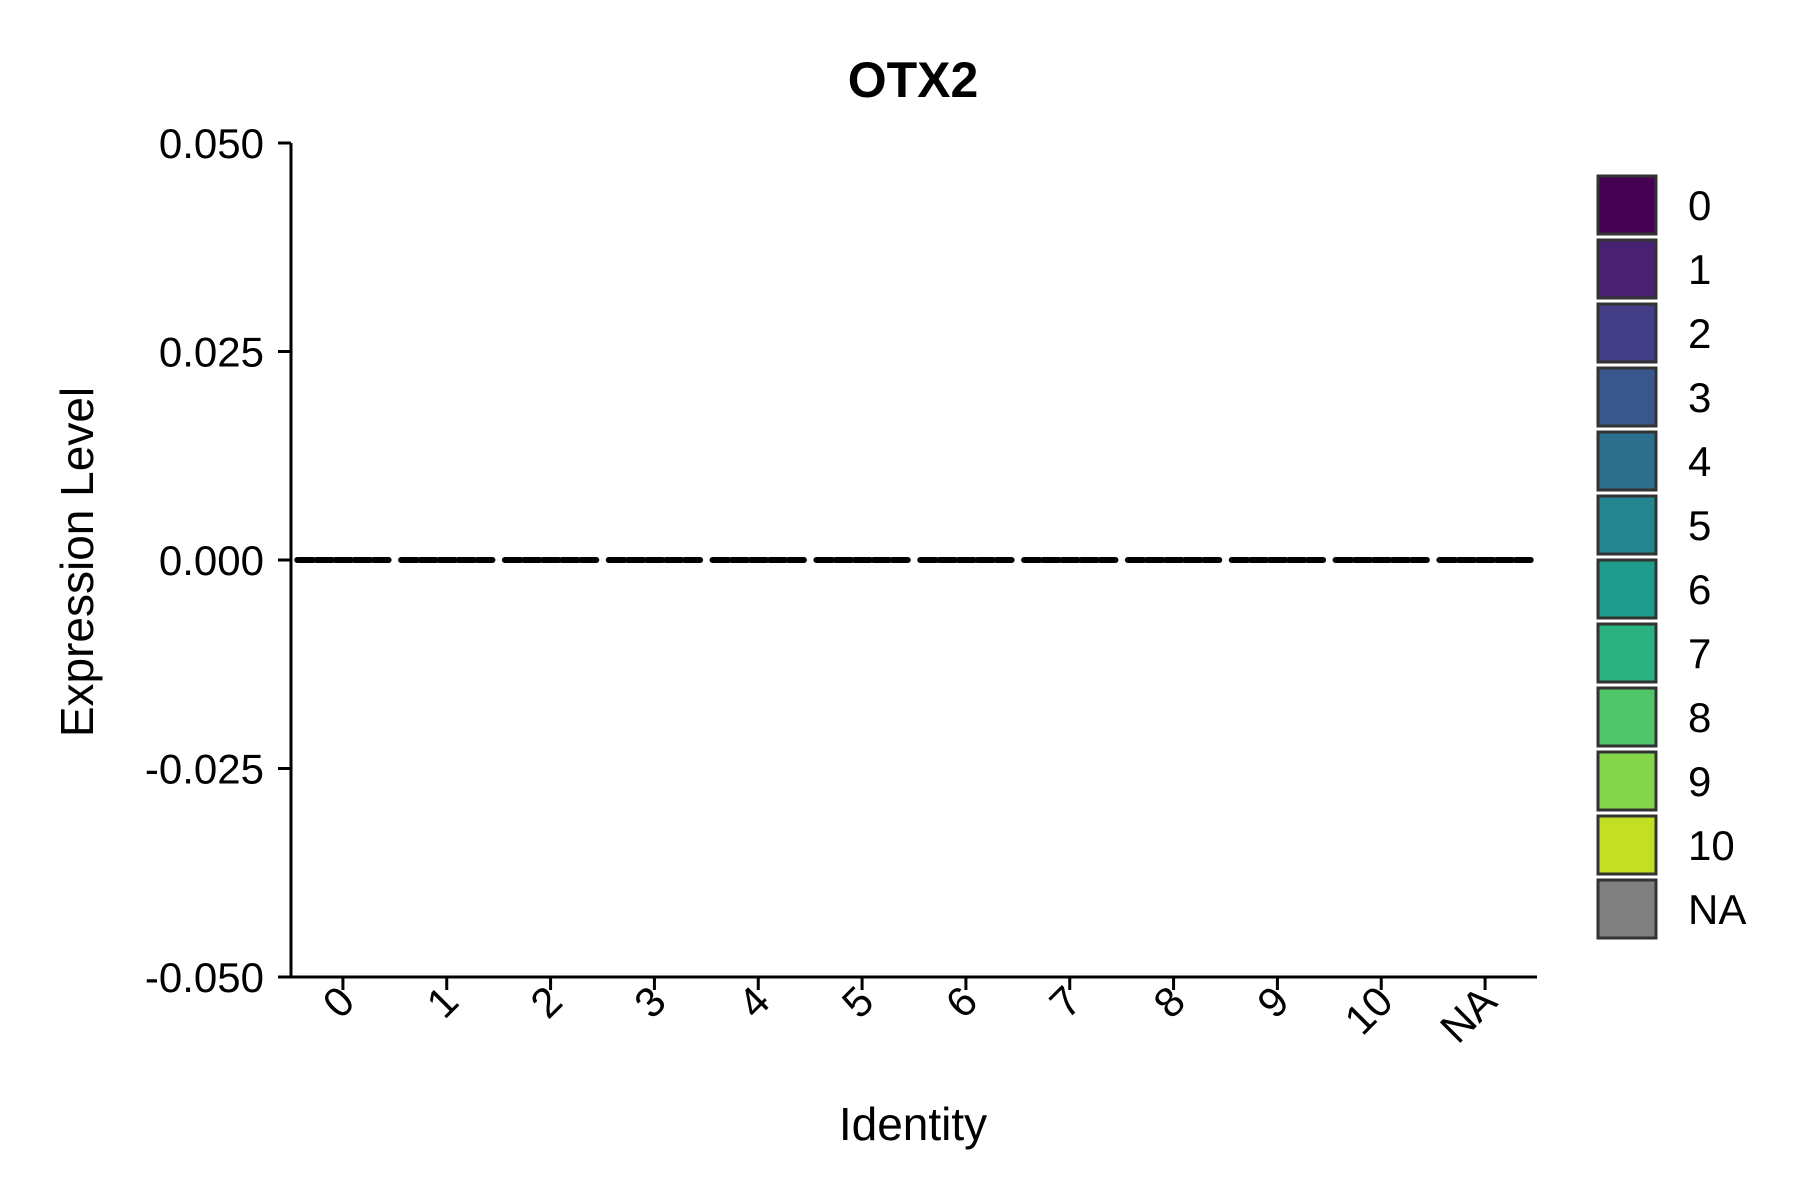 The image size is (1800, 1200). Describe the element at coordinates (1699, 589) in the screenshot. I see `legend-label: 6` at that location.